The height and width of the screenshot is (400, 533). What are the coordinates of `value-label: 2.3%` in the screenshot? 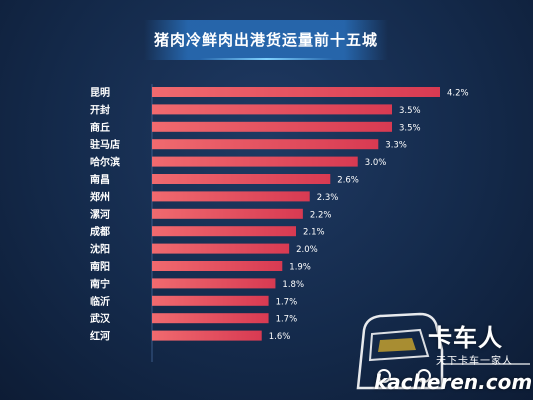 It's located at (328, 198).